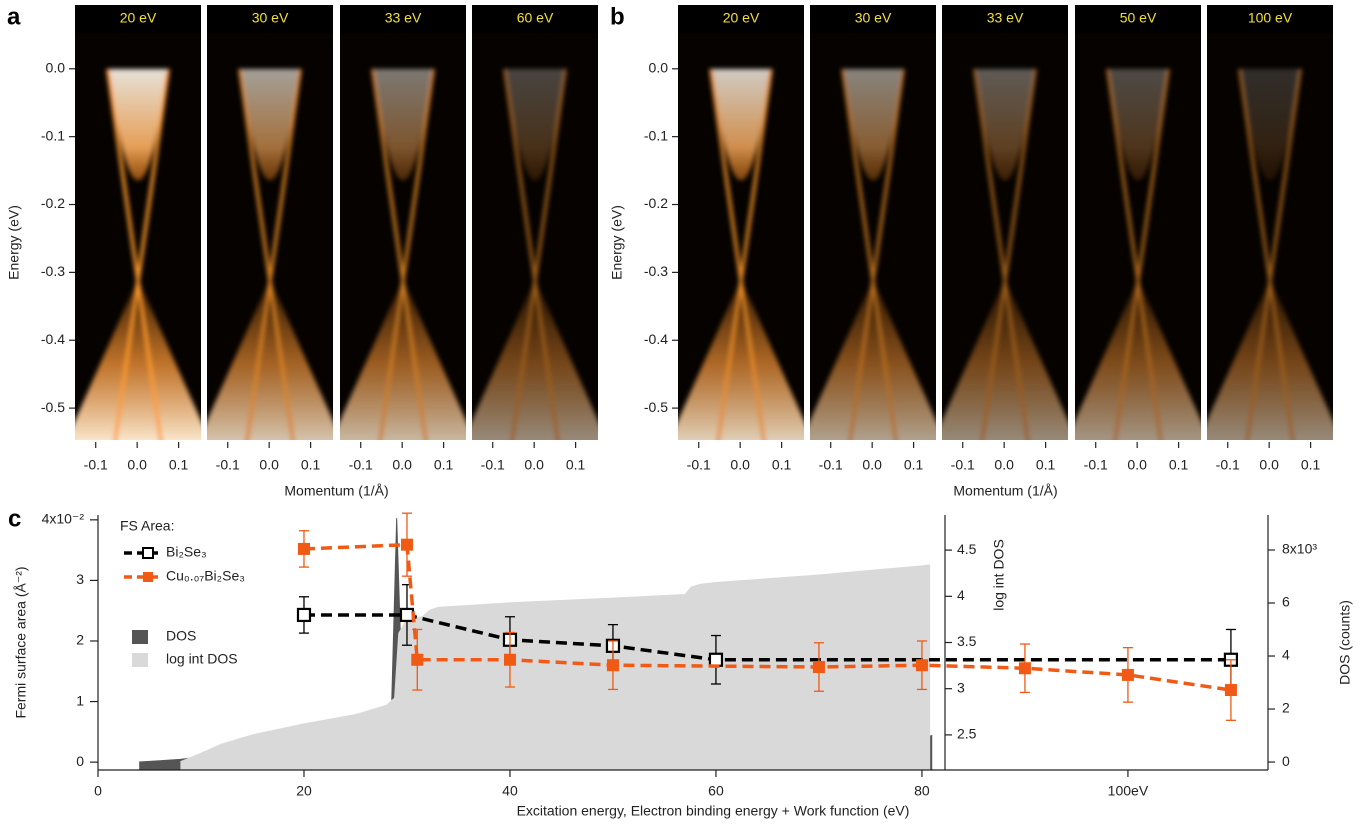 The image size is (1361, 837). Describe the element at coordinates (202, 659) in the screenshot. I see `legend-label: log int DOS` at that location.